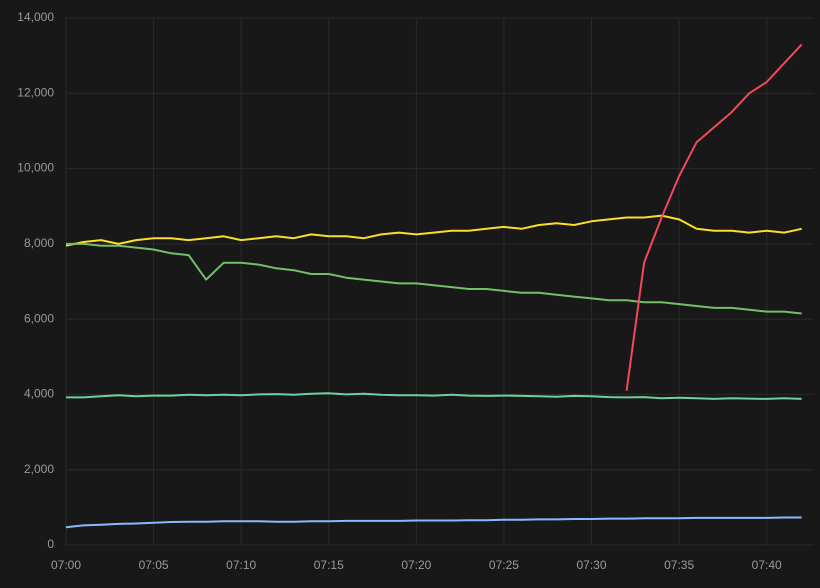 This screenshot has width=820, height=588. Describe the element at coordinates (39, 243) in the screenshot. I see `y-tick-label: 8,000` at that location.